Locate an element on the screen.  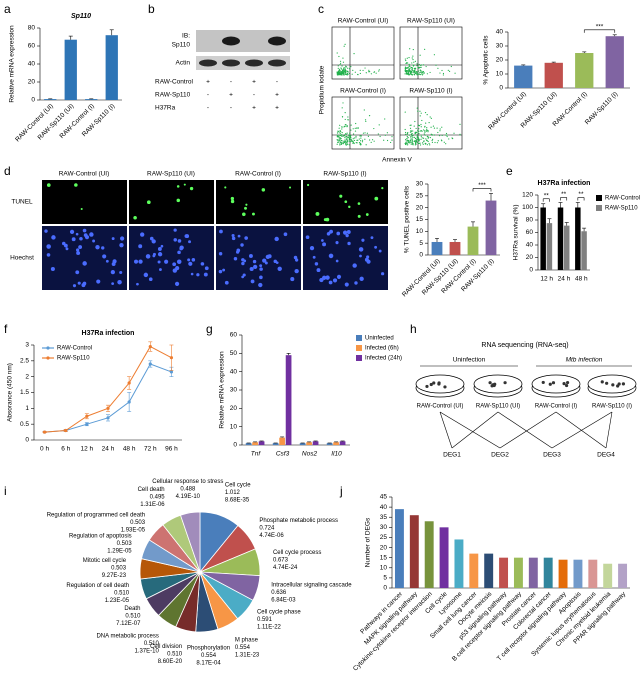
legend-marker is located at coordinates (48, 348).